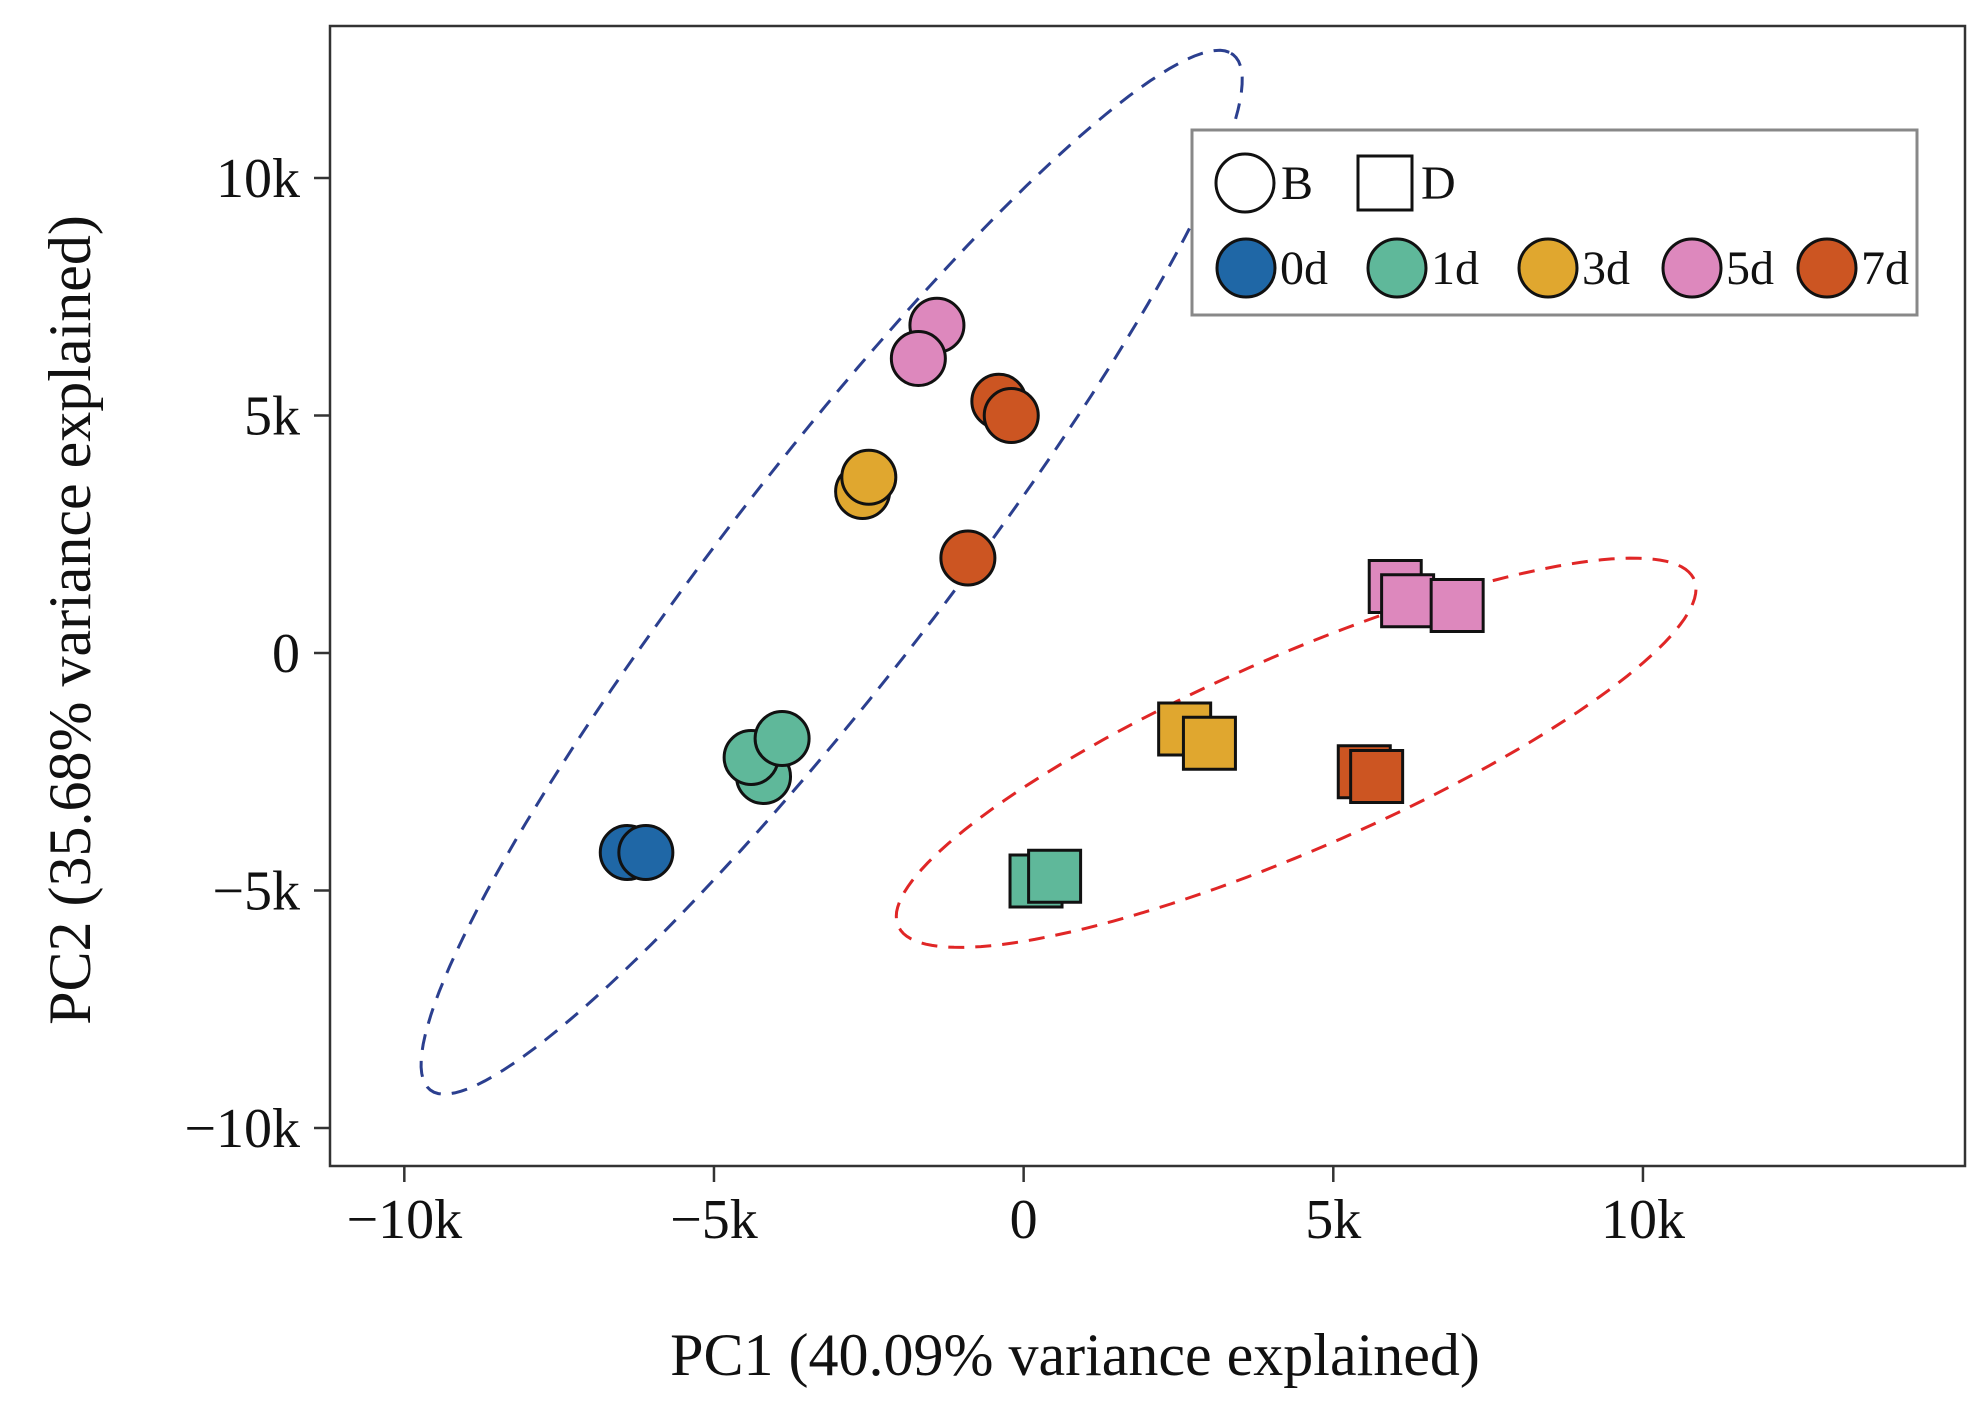 The width and height of the screenshot is (1982, 1419). I want to click on x-tick-label: 10k, so click(1643, 1220).